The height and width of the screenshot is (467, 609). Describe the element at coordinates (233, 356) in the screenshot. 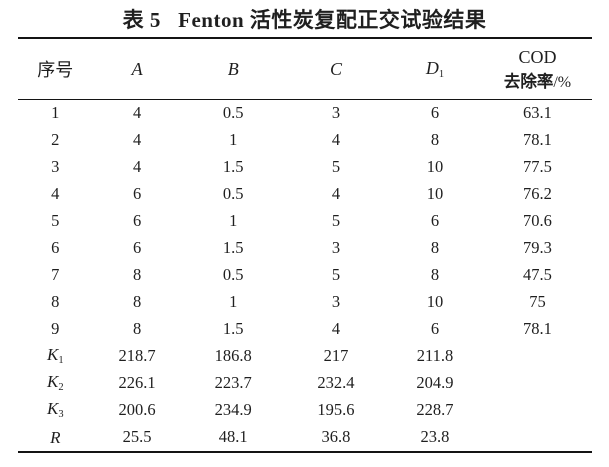

I see `table-cell: 186.8` at that location.